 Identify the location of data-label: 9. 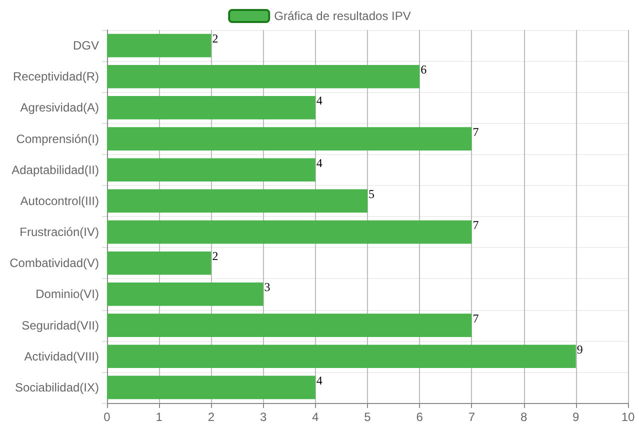
(579, 349).